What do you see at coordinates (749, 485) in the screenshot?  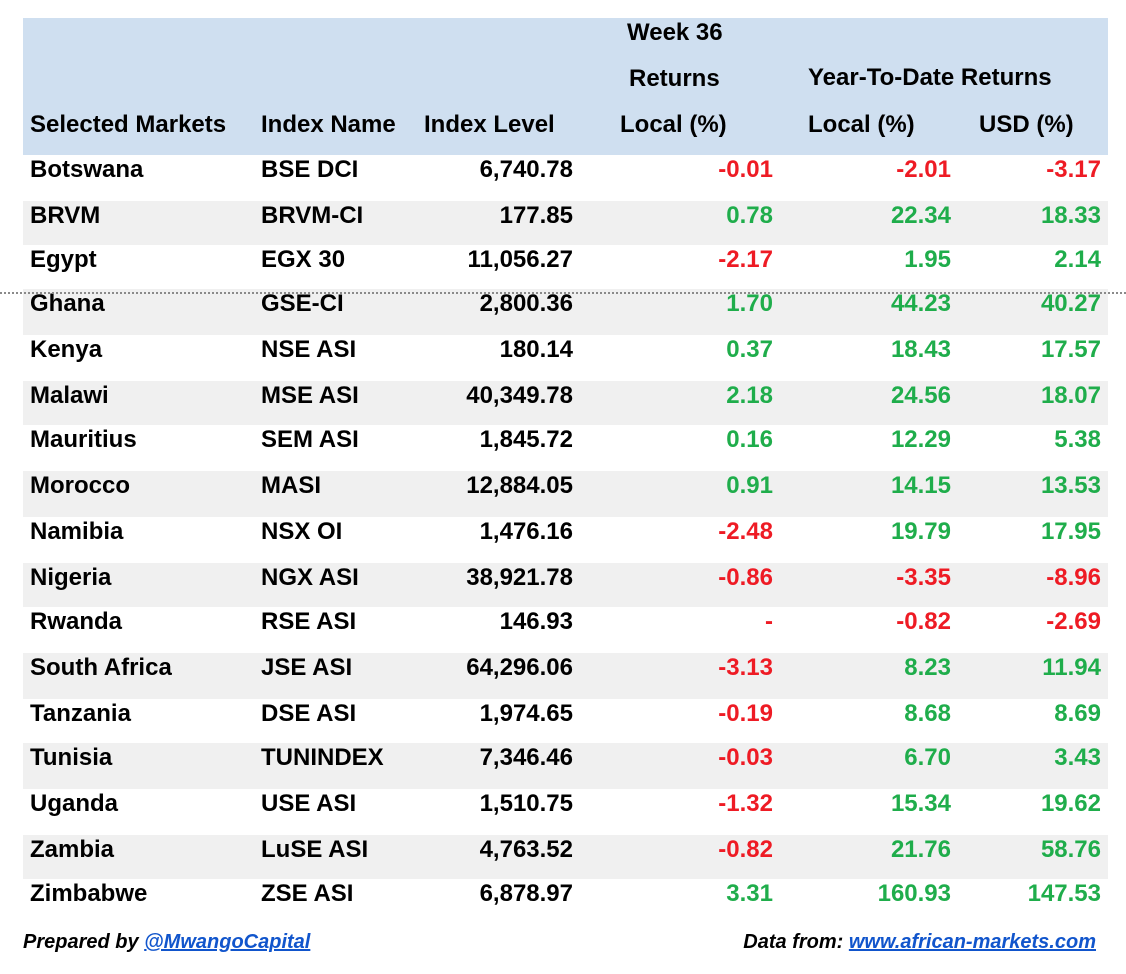 I see `cell-week-local: 0.91` at bounding box center [749, 485].